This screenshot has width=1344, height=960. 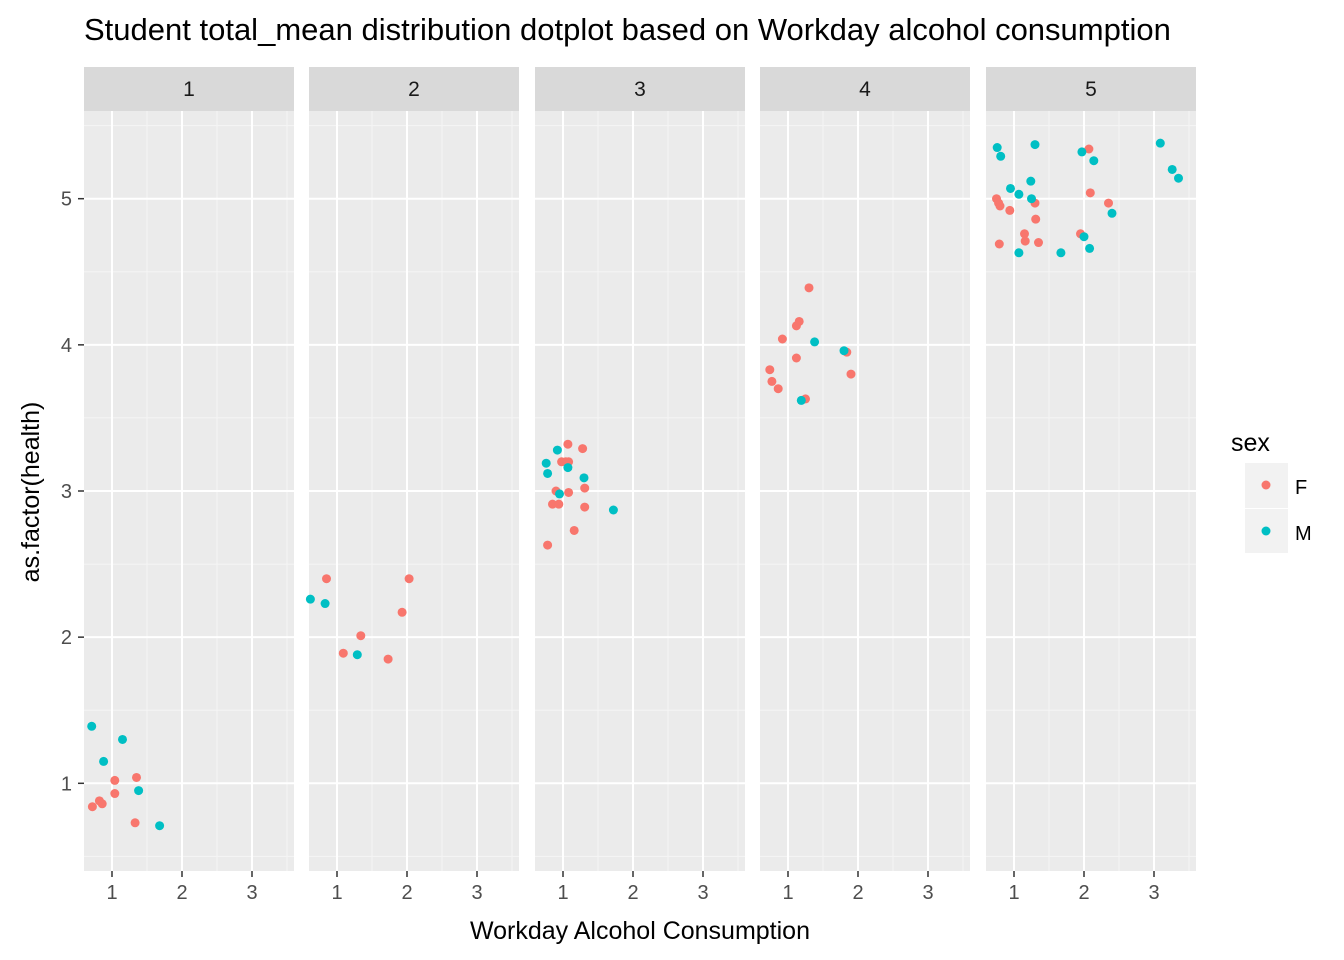 What do you see at coordinates (1303, 534) in the screenshot?
I see `legend-label-m: M` at bounding box center [1303, 534].